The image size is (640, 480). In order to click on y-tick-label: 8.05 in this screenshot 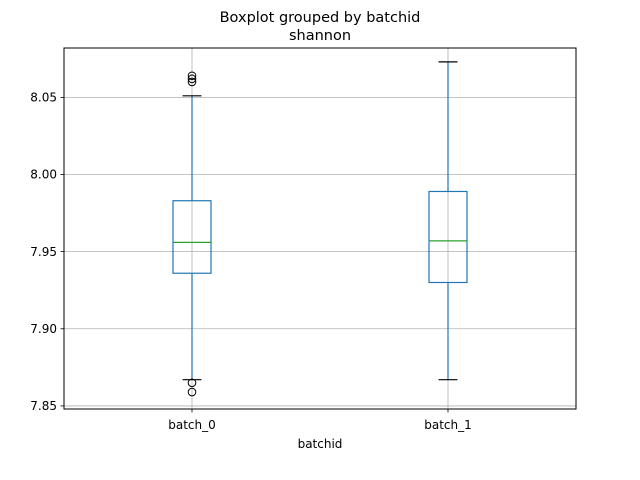, I will do `click(43, 98)`.